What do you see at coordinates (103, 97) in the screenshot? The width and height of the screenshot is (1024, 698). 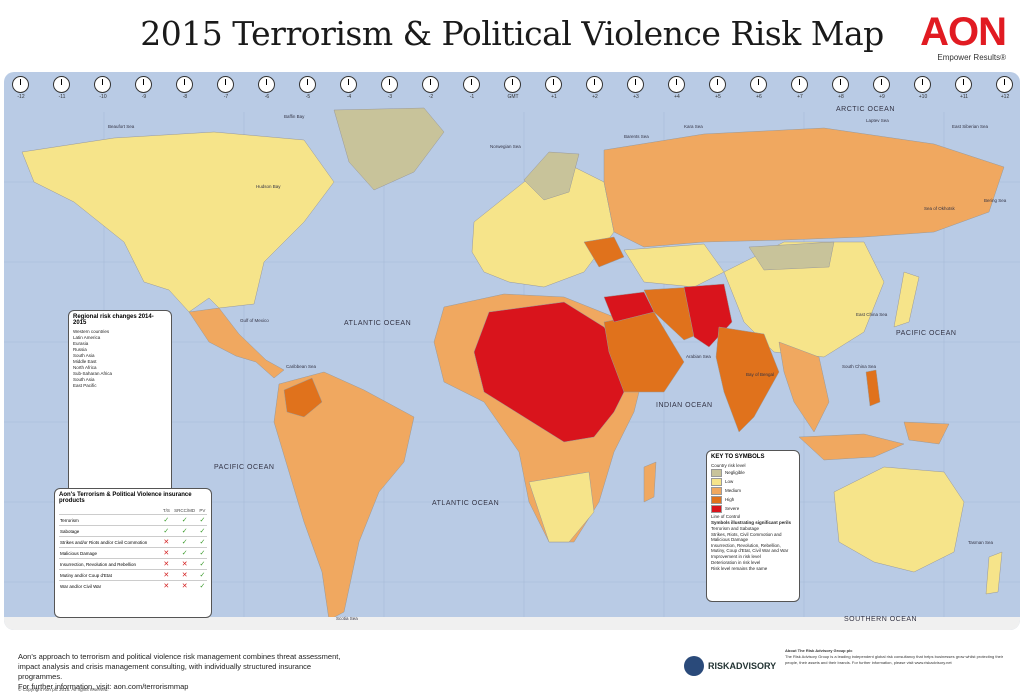 I see `timezone-label: -10` at bounding box center [103, 97].